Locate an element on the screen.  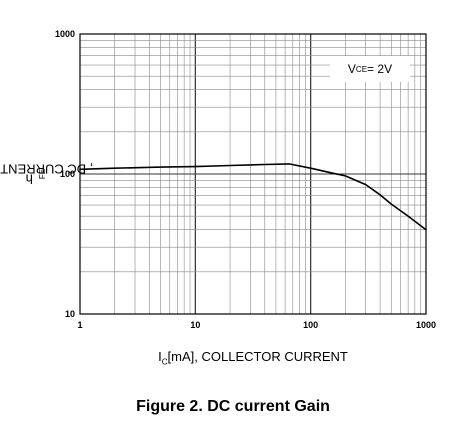
x-tick-label: 1000 is located at coordinates (426, 325).